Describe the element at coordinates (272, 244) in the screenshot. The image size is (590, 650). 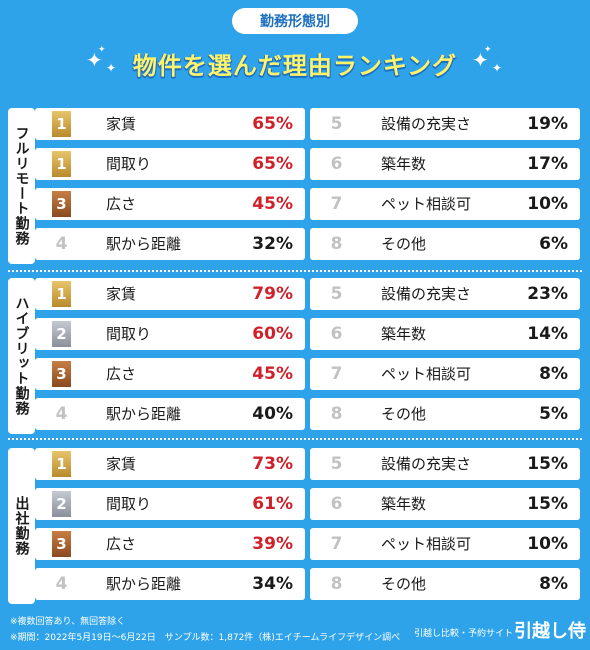
I see `ranking-value: 32%` at that location.